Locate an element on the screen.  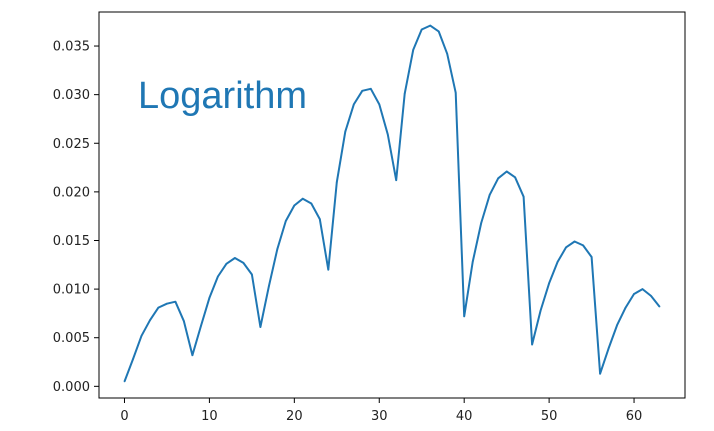
x-tick-label: 40 is located at coordinates (464, 416).